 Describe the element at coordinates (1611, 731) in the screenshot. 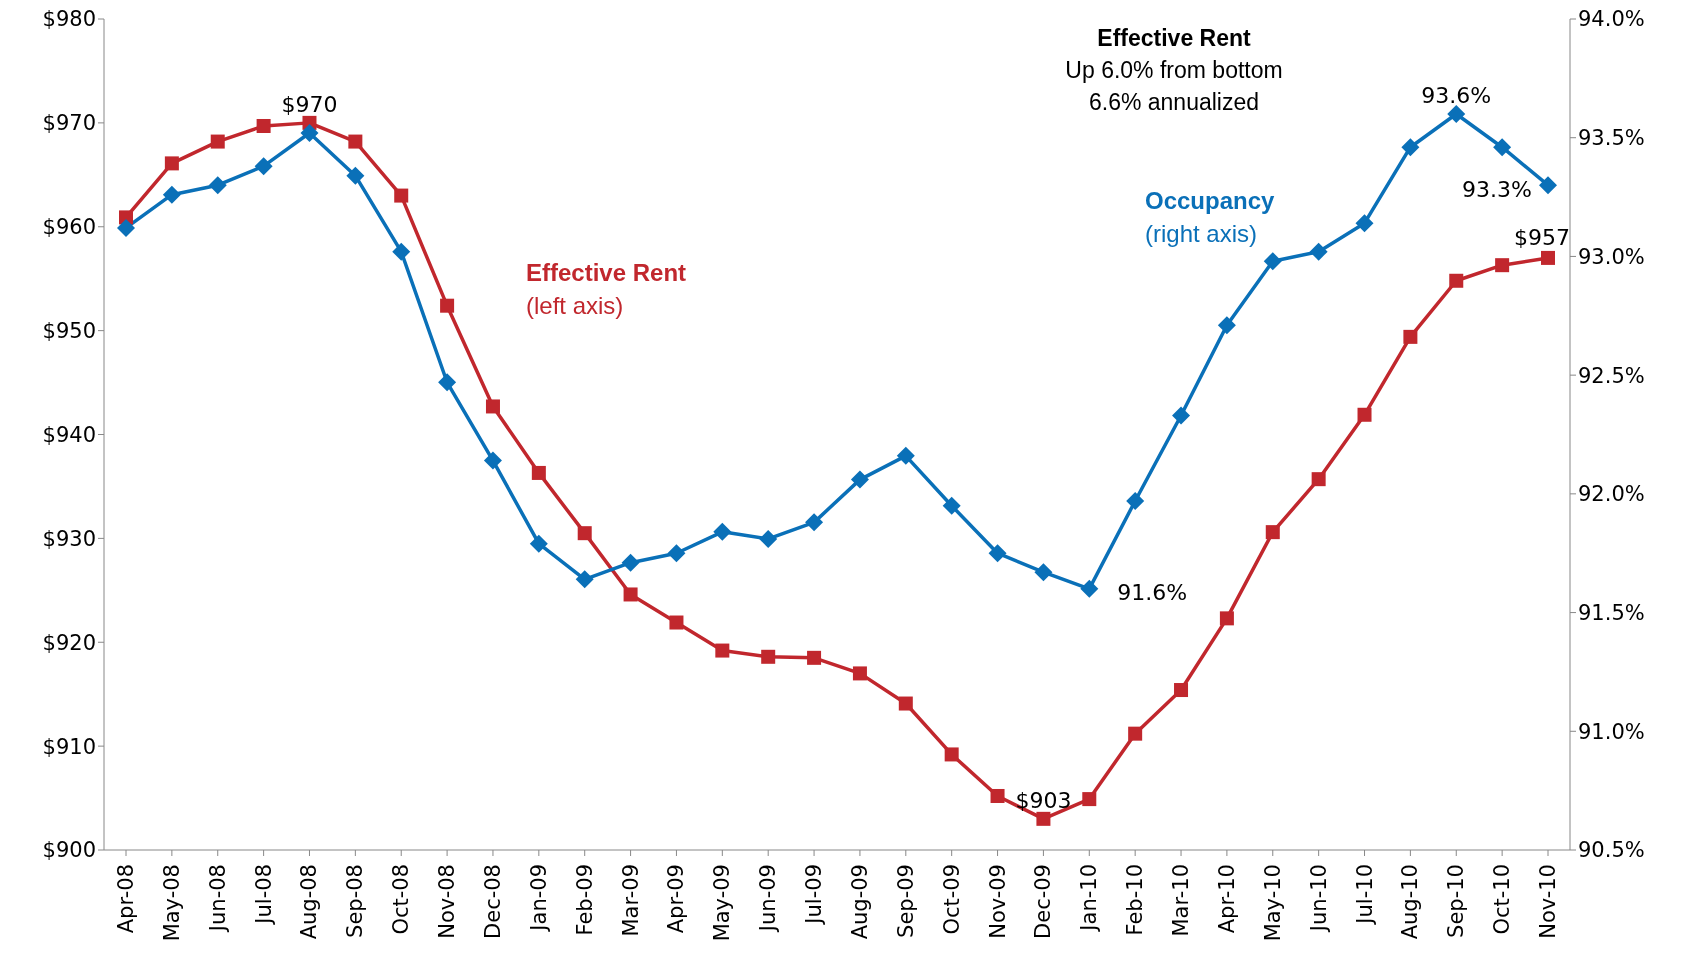

I see `y2-tick-label: 91.0%` at that location.